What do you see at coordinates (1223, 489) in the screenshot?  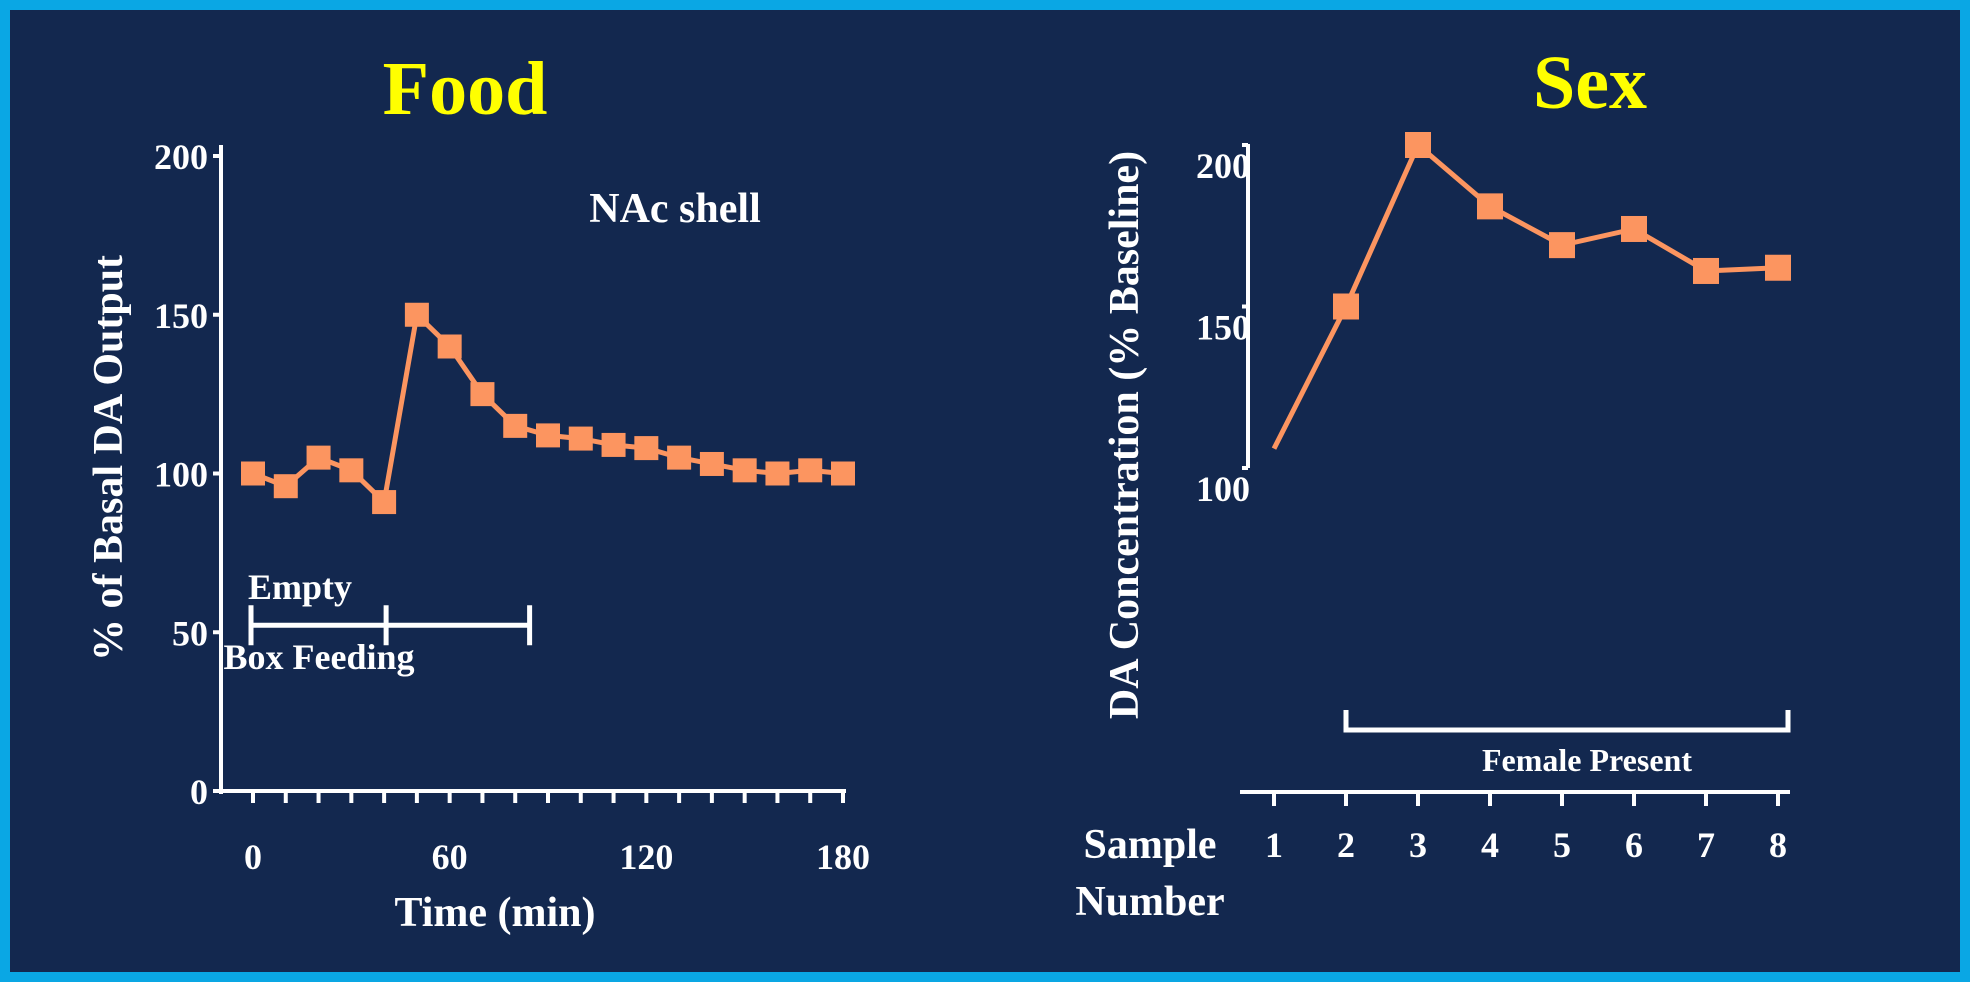 I see `sex-y-tick-label: 100` at bounding box center [1223, 489].